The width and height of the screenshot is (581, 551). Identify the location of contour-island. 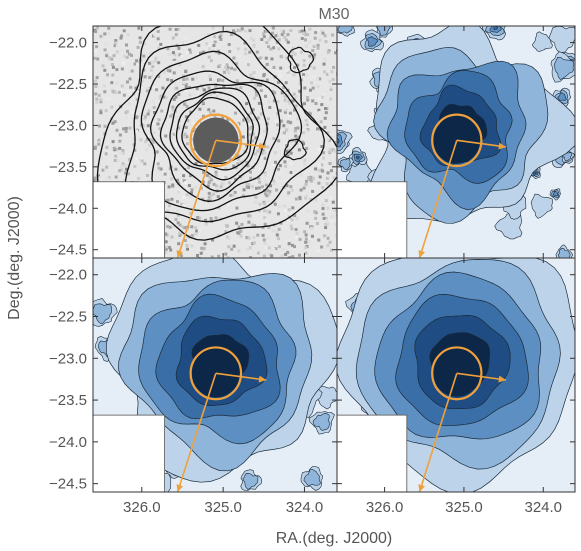
(535, 173).